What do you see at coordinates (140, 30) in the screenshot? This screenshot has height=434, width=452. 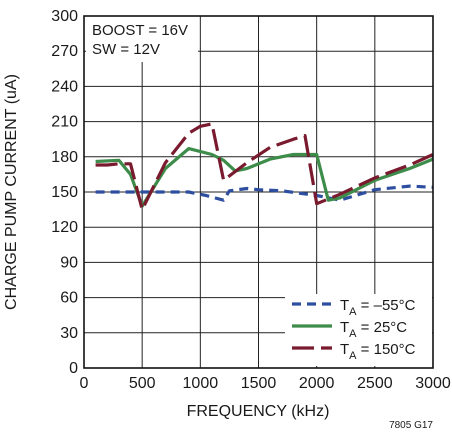 I see `annotation-boost: BOOST = 16V` at bounding box center [140, 30].